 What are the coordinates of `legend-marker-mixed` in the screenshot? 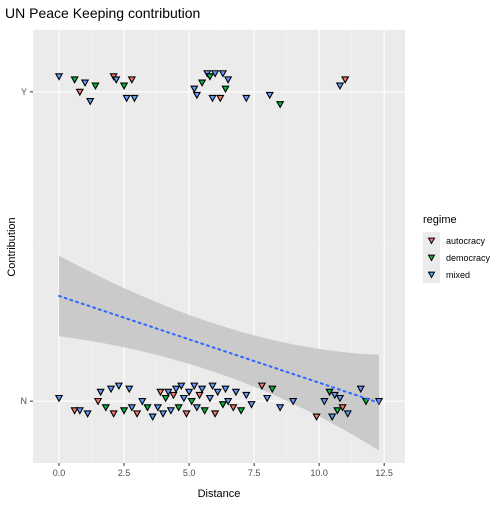 It's located at (431, 275).